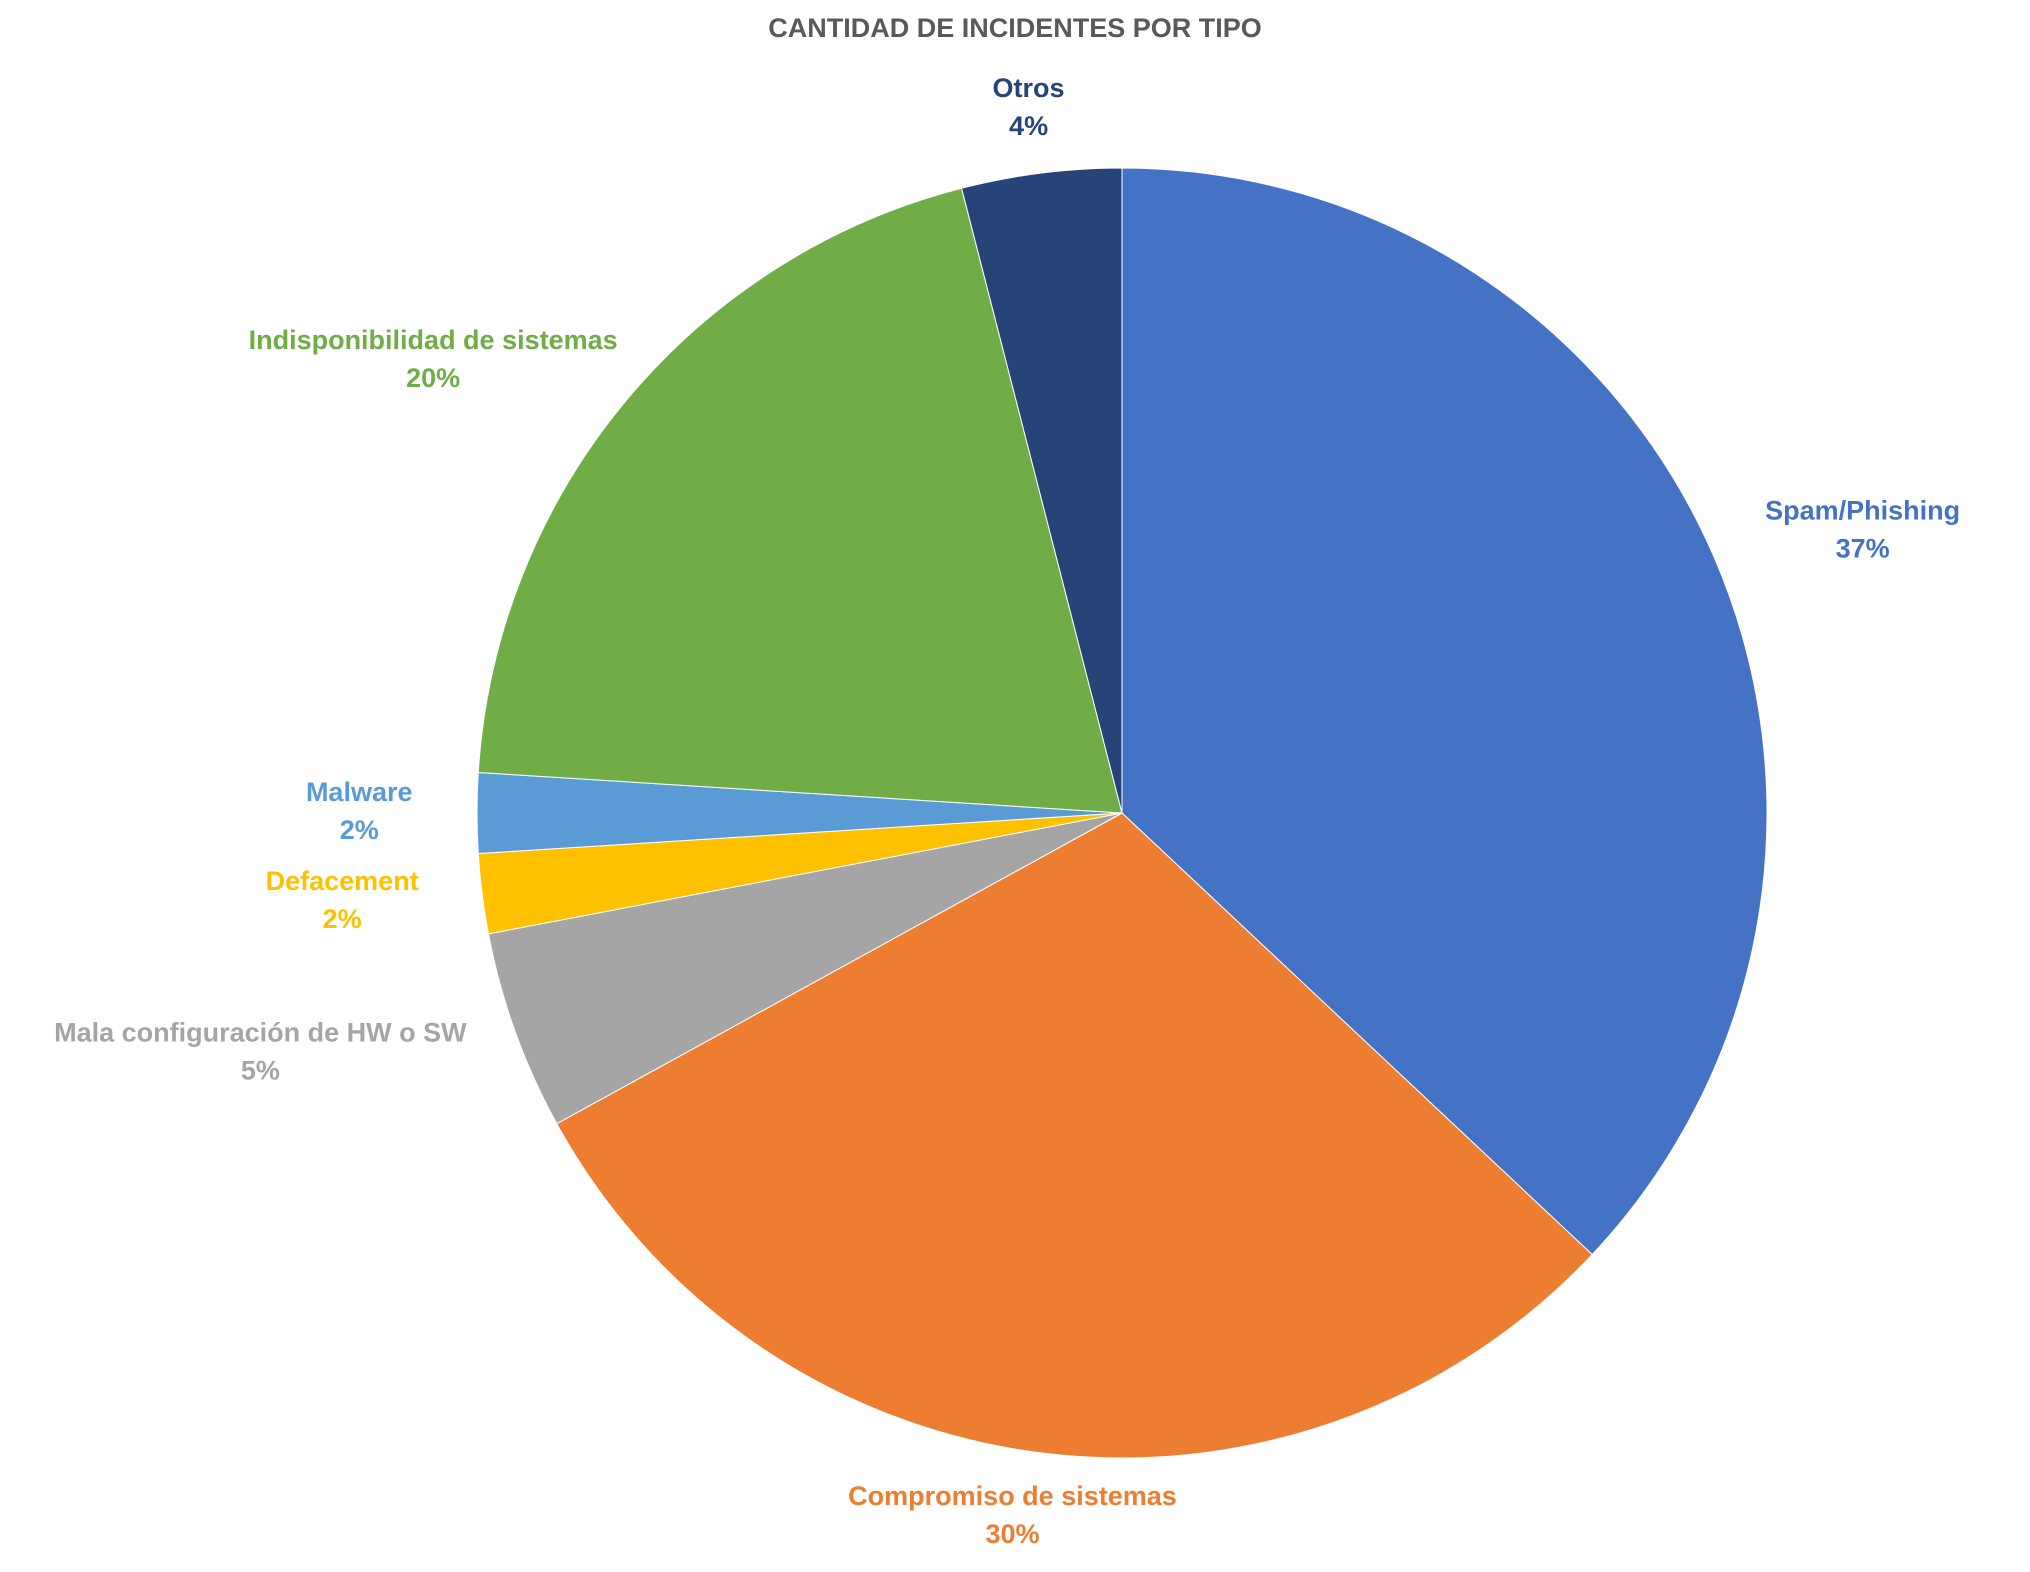  I want to click on slice-label: Spam/Phishing, so click(1862, 510).